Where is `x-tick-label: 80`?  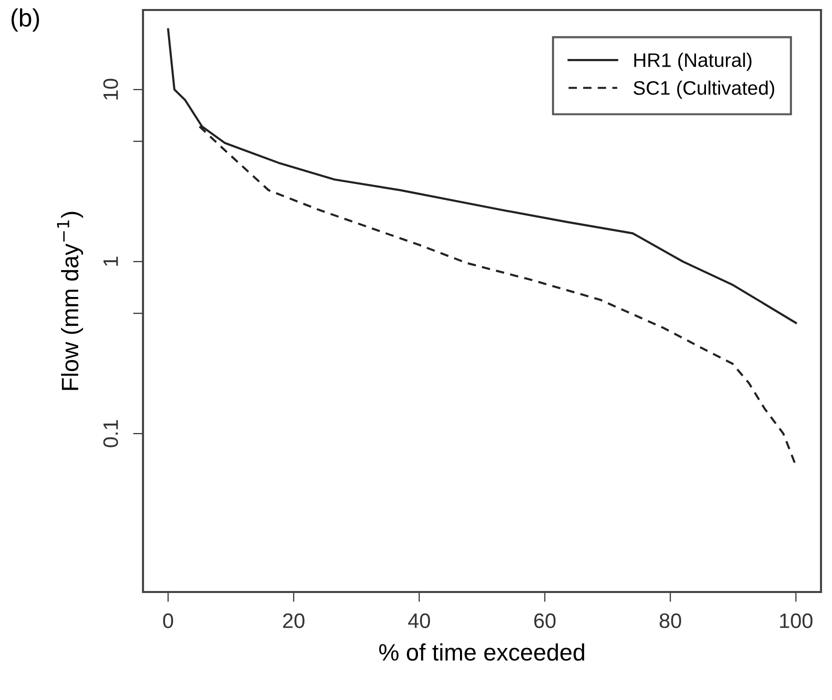 x-tick-label: 80 is located at coordinates (671, 620).